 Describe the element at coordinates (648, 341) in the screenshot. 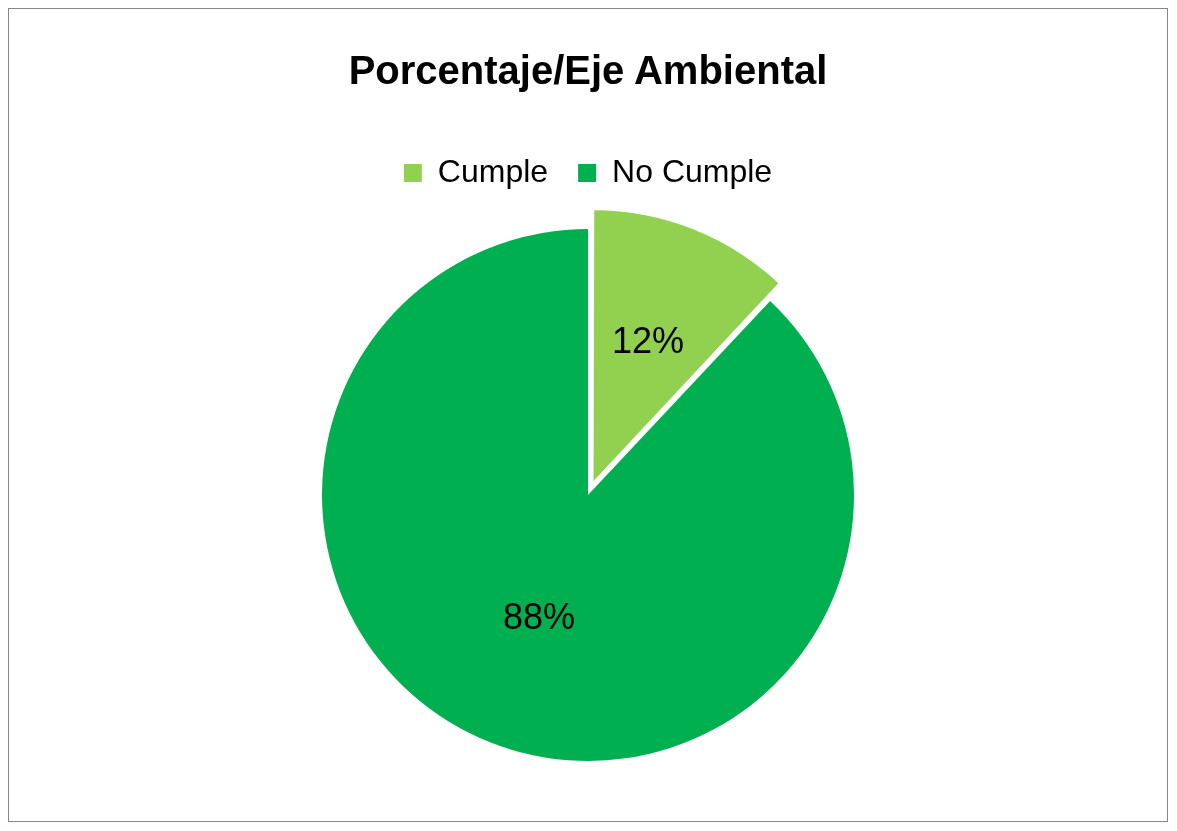

I see `data-label: 12%` at that location.